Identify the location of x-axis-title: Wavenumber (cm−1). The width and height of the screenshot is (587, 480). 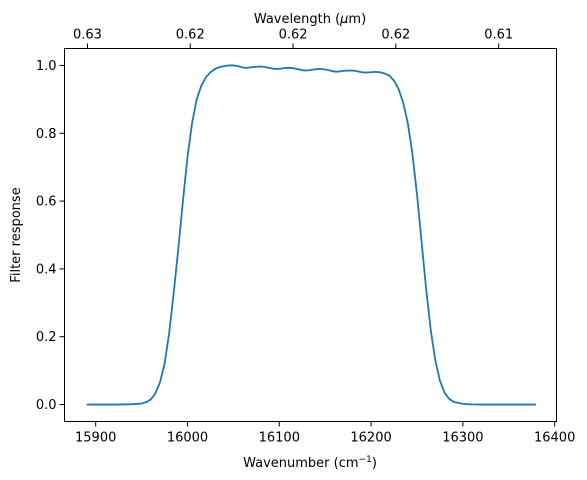
(310, 463).